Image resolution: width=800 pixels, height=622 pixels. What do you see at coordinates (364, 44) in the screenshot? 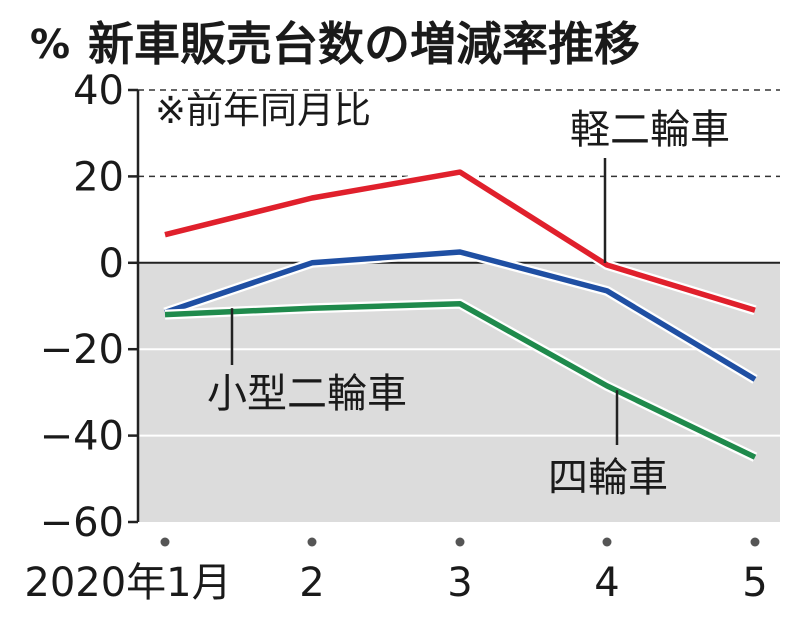
I see `chart-title: 新車販売台数の増減率推移` at bounding box center [364, 44].